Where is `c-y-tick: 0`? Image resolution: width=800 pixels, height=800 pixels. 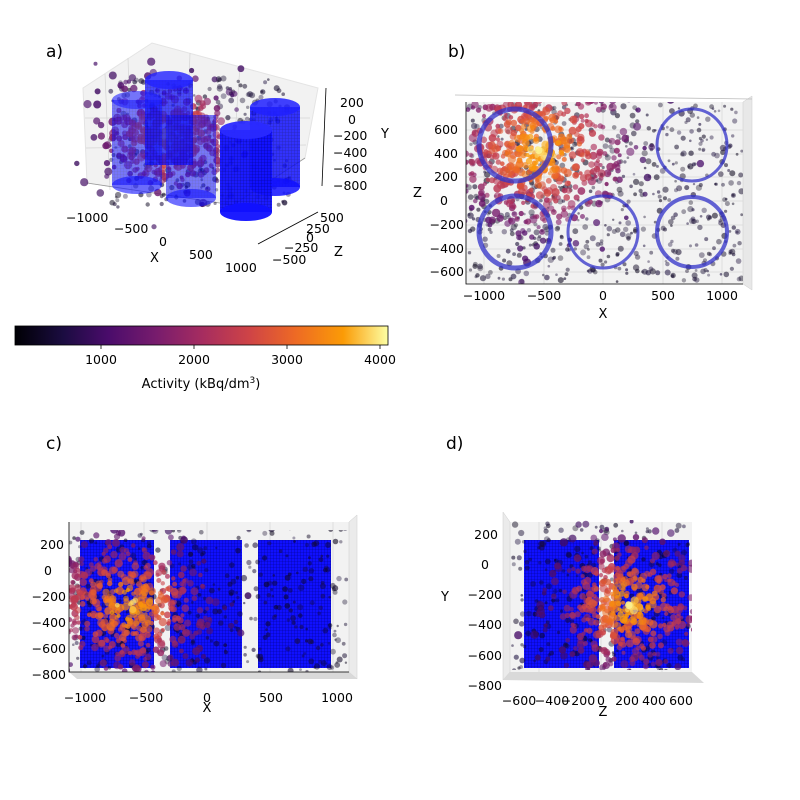 c-y-tick: 0 is located at coordinates (48, 570).